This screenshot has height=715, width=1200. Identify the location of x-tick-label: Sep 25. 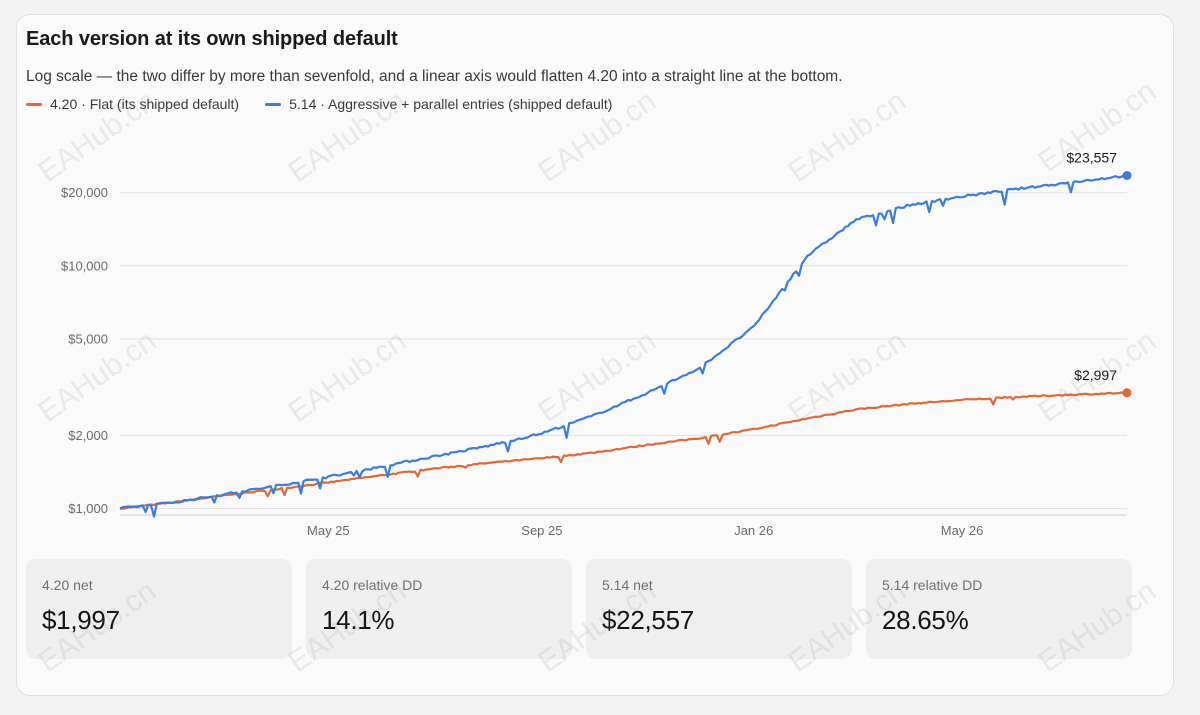
(541, 530).